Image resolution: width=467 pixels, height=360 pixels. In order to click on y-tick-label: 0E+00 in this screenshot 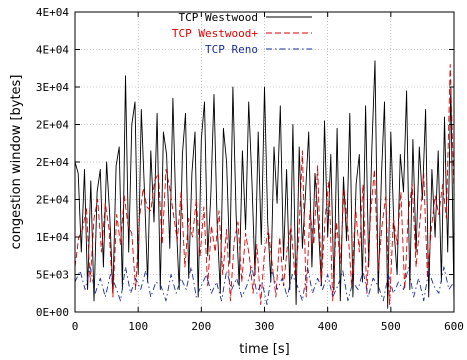, I will do `click(52, 312)`.